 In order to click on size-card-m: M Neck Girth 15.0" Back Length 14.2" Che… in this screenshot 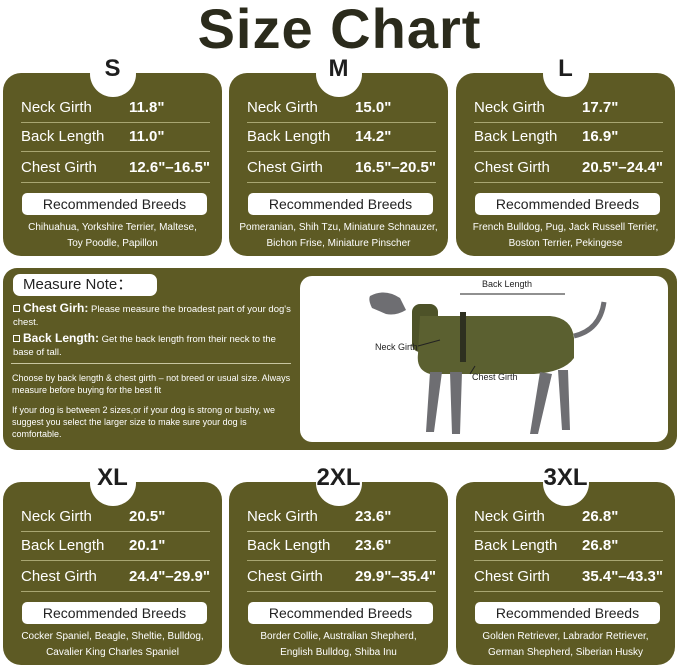, I will do `click(338, 153)`.